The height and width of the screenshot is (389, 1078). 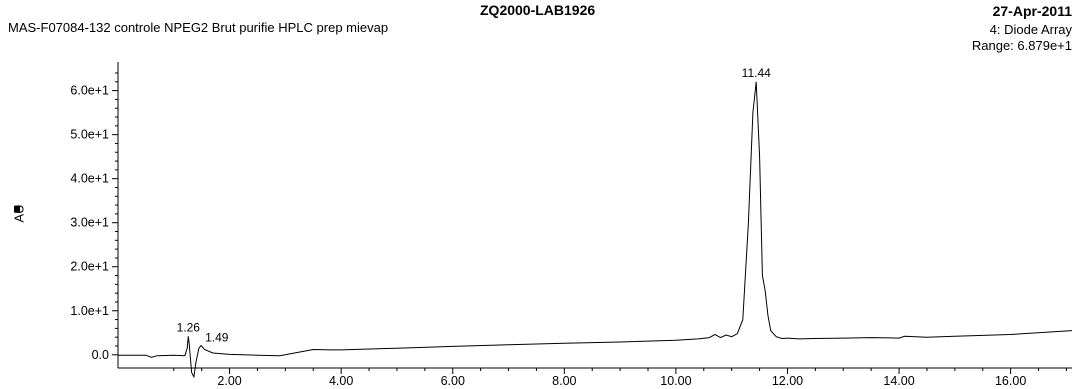 What do you see at coordinates (100, 355) in the screenshot?
I see `y-tick-label: 0.0` at bounding box center [100, 355].